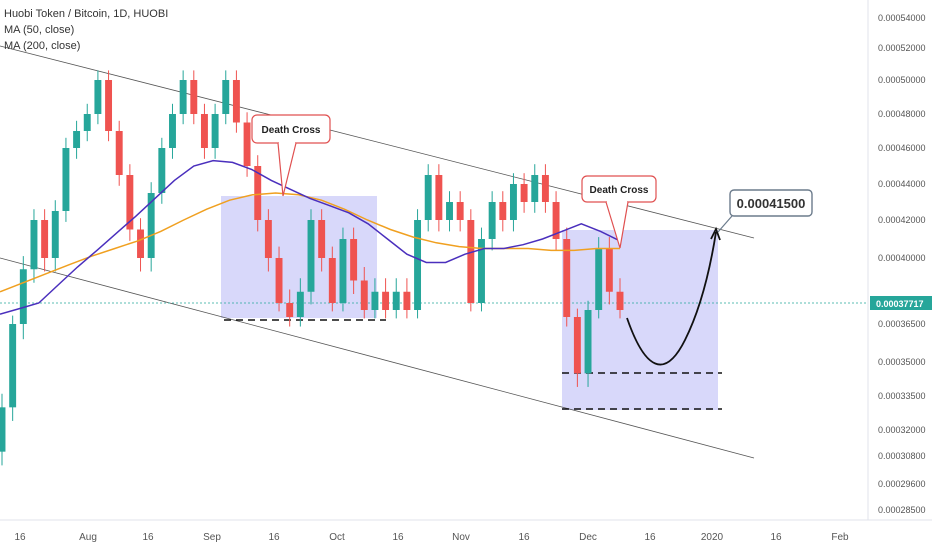 The width and height of the screenshot is (932, 550). Describe the element at coordinates (771, 203) in the screenshot. I see `target-price-label: 0.00041500` at that location.